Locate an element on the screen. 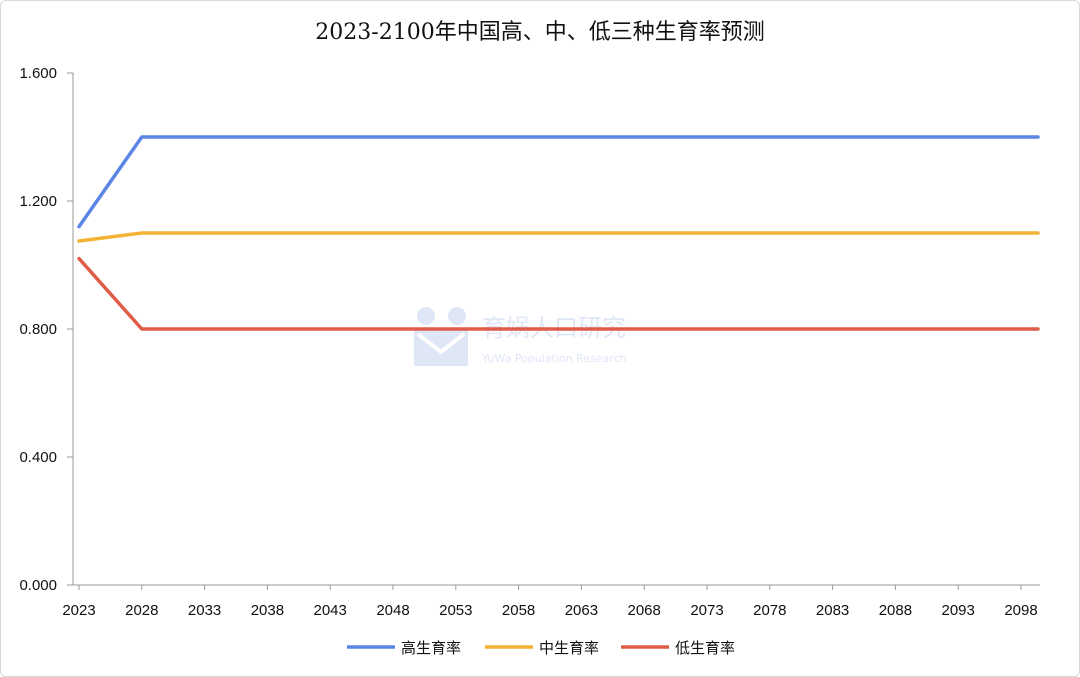  legend-label: 低生育率 is located at coordinates (705, 648).